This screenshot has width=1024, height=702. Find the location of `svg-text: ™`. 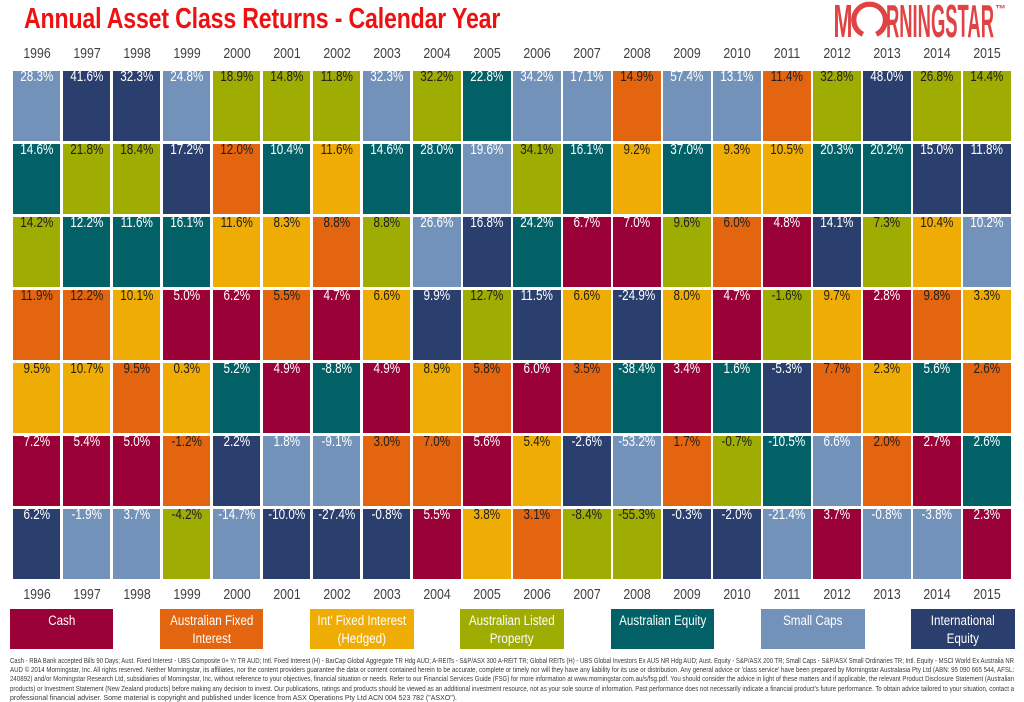

svg-text: ™ is located at coordinates (1000, 10).